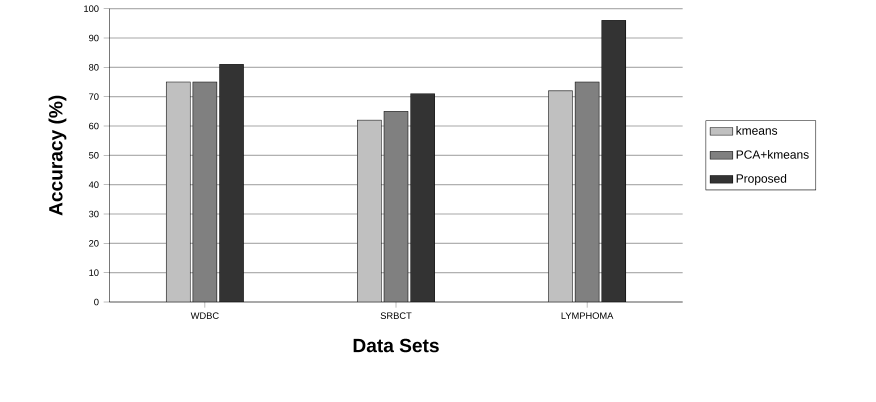 This screenshot has height=402, width=876. I want to click on y-tick-label: 60, so click(94, 126).